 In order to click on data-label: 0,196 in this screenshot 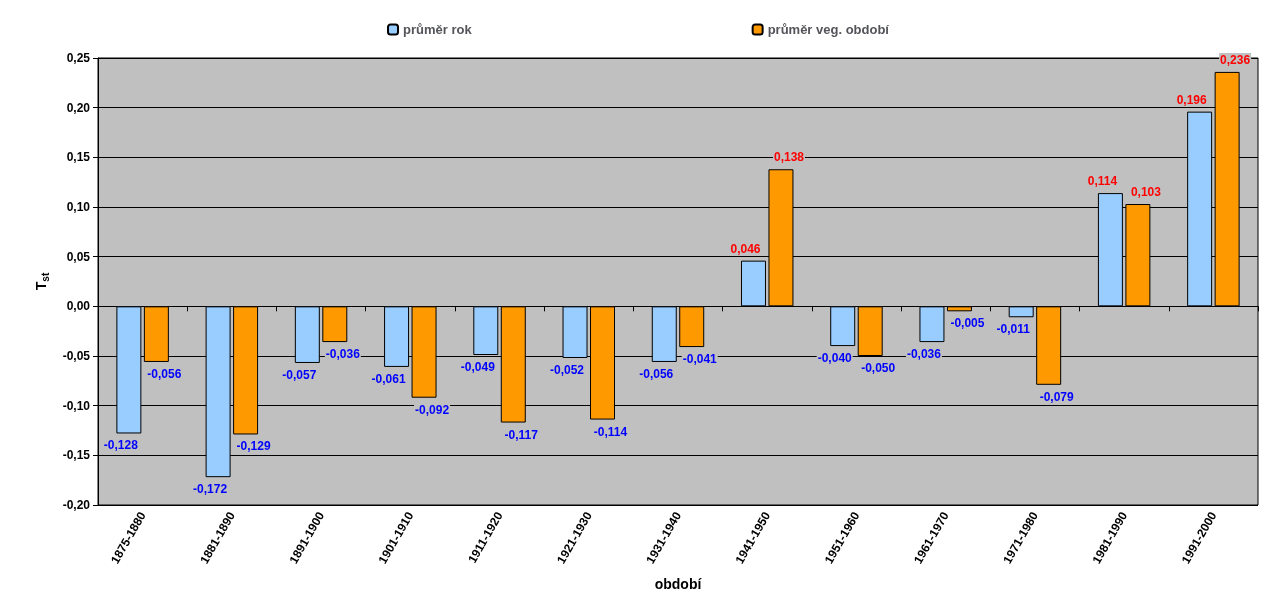, I will do `click(1191, 99)`.